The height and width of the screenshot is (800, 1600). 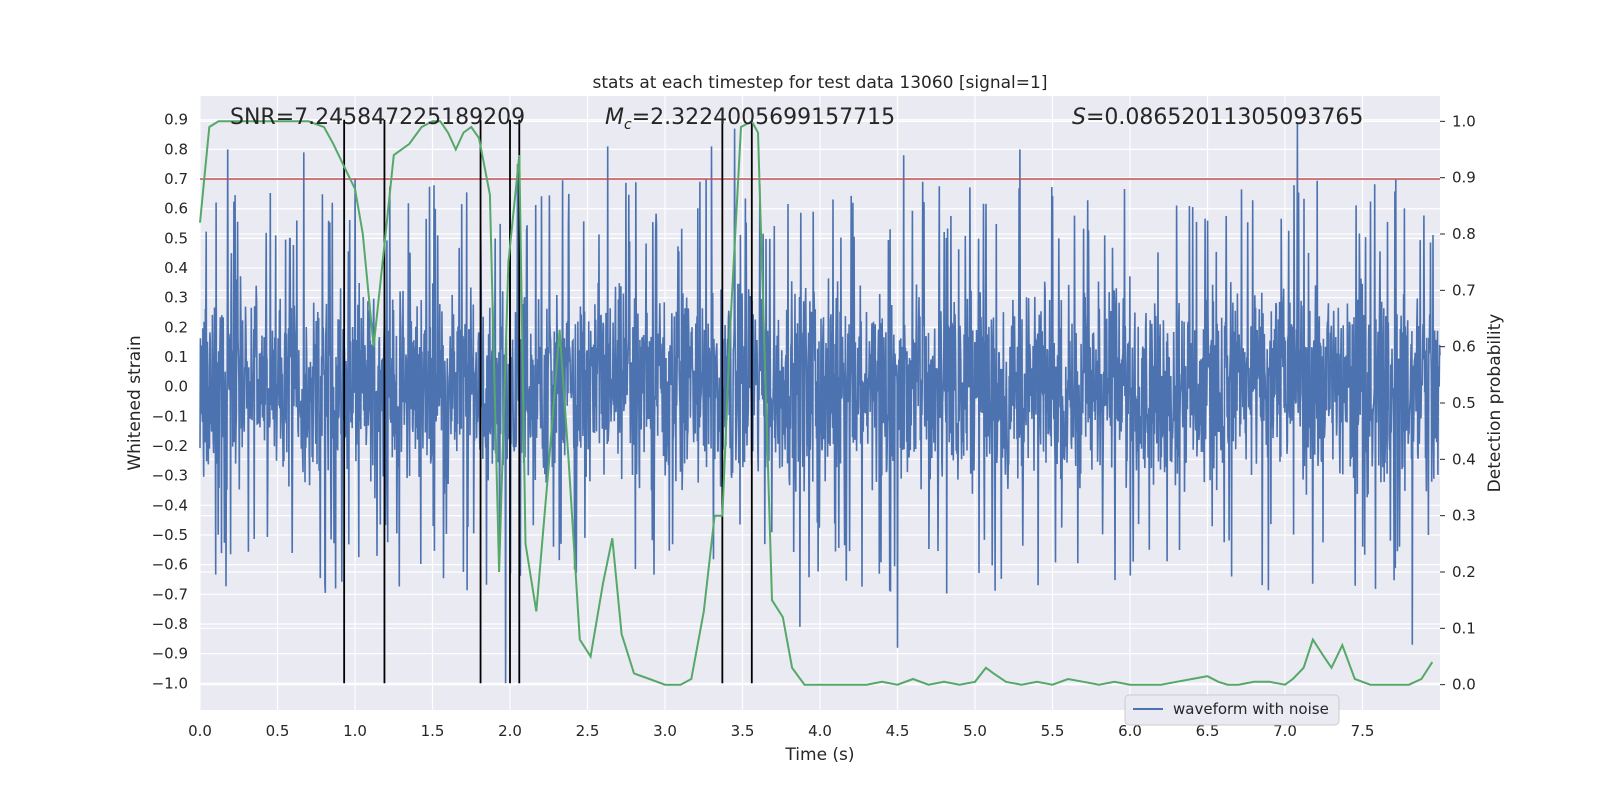 What do you see at coordinates (278, 731) in the screenshot?
I see `x-tick-label: 0.5` at bounding box center [278, 731].